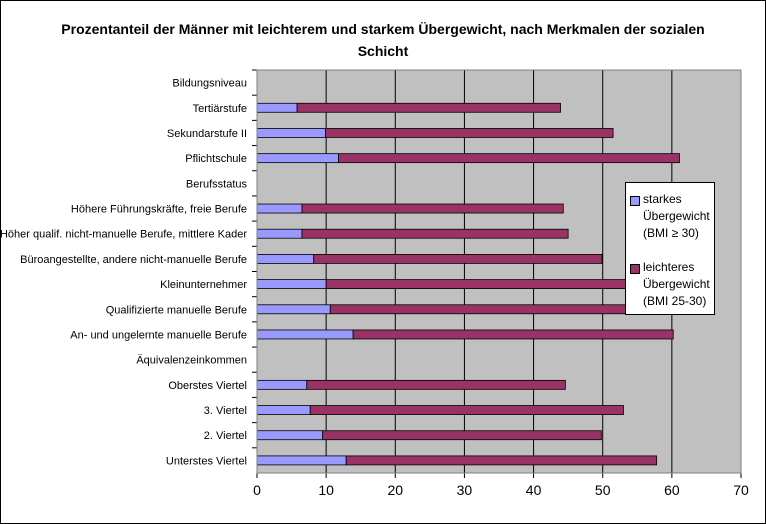 Image resolution: width=766 pixels, height=524 pixels. I want to click on legend-label-starkes: starkes Übergewicht (BMI ≥ 30), so click(676, 216).